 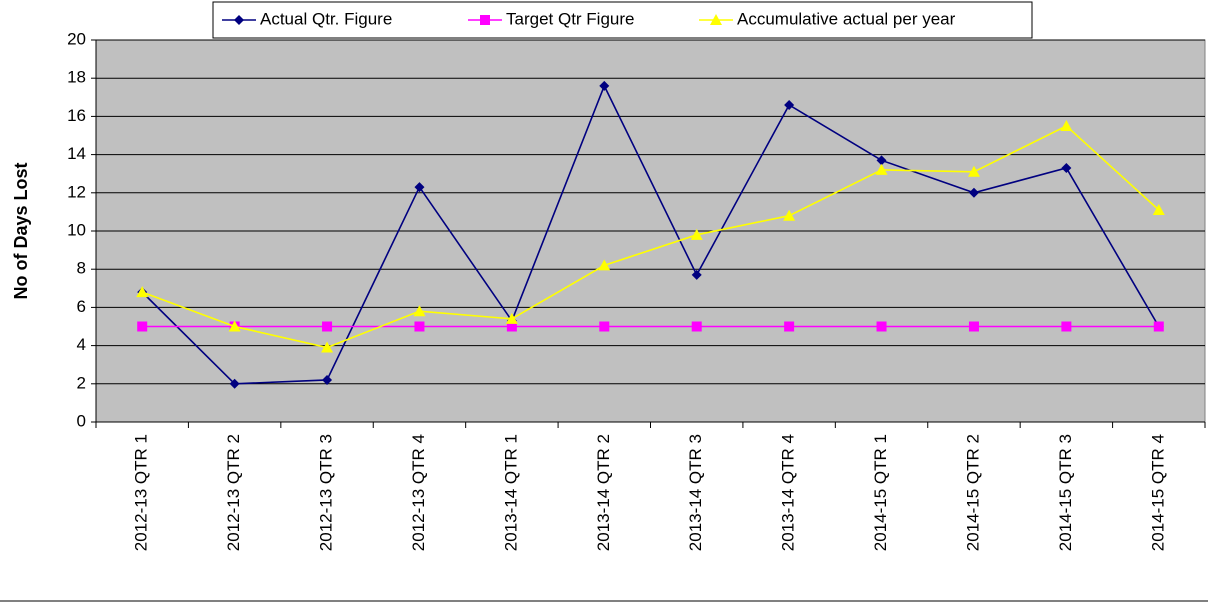 I want to click on x-tick-label: 2012-13 QTR 1, so click(x=141, y=492).